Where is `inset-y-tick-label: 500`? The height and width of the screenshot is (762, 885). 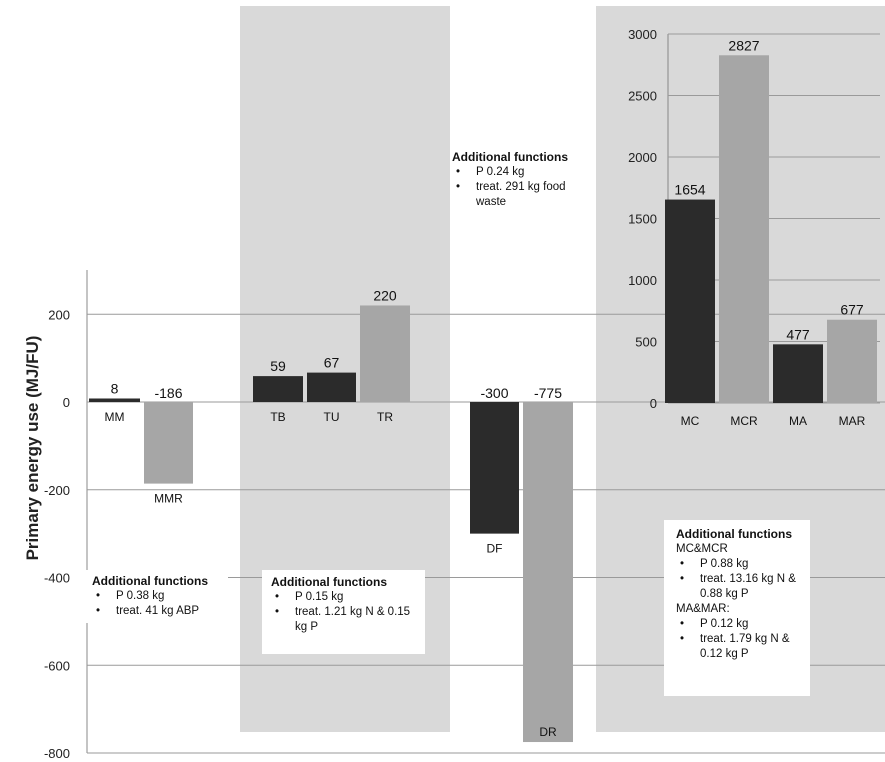
inset-y-tick-label: 500 is located at coordinates (646, 342).